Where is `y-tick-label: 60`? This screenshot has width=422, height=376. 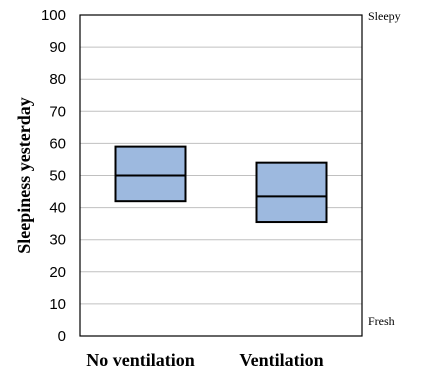
y-tick-label: 60 is located at coordinates (57, 143).